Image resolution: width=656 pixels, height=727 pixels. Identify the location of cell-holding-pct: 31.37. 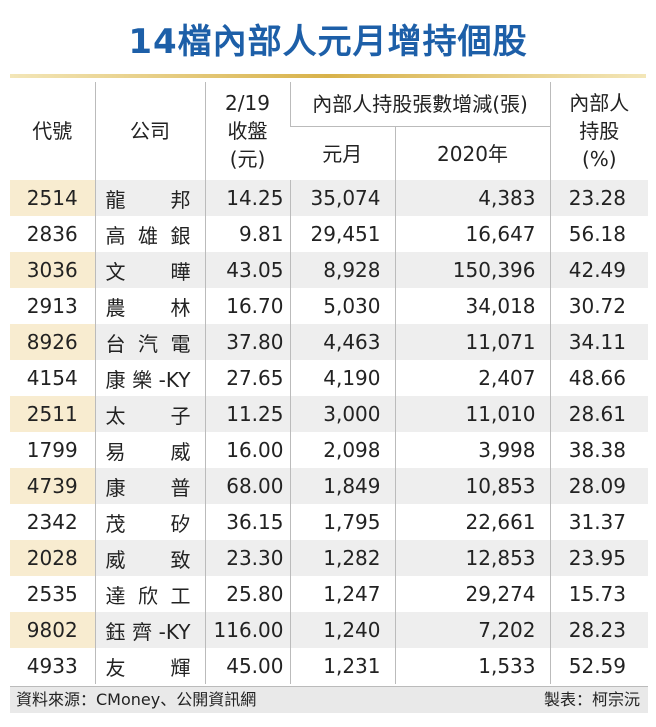
(599, 522).